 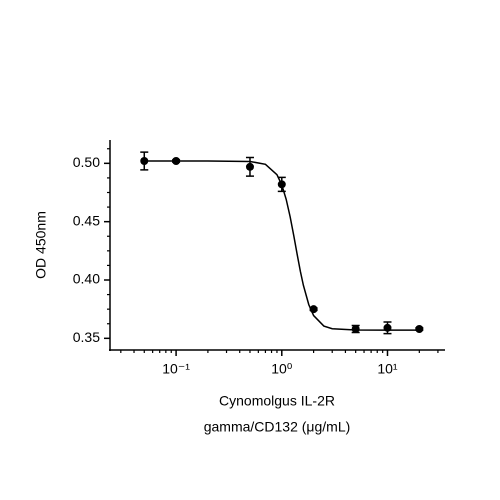 I want to click on y-tick-label: 0.50, so click(x=86, y=162).